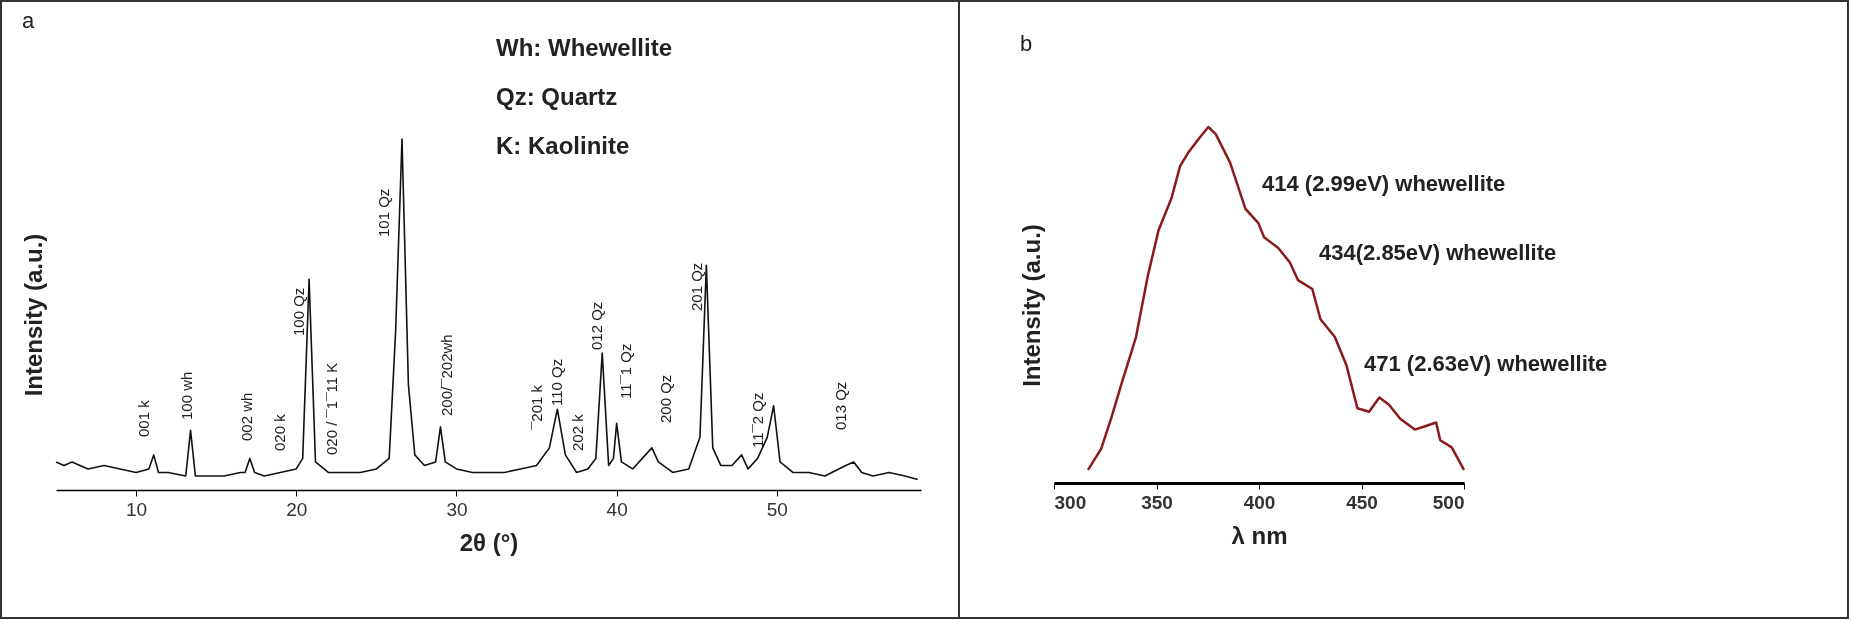  I want to click on chart-title: a, so click(28, 20).